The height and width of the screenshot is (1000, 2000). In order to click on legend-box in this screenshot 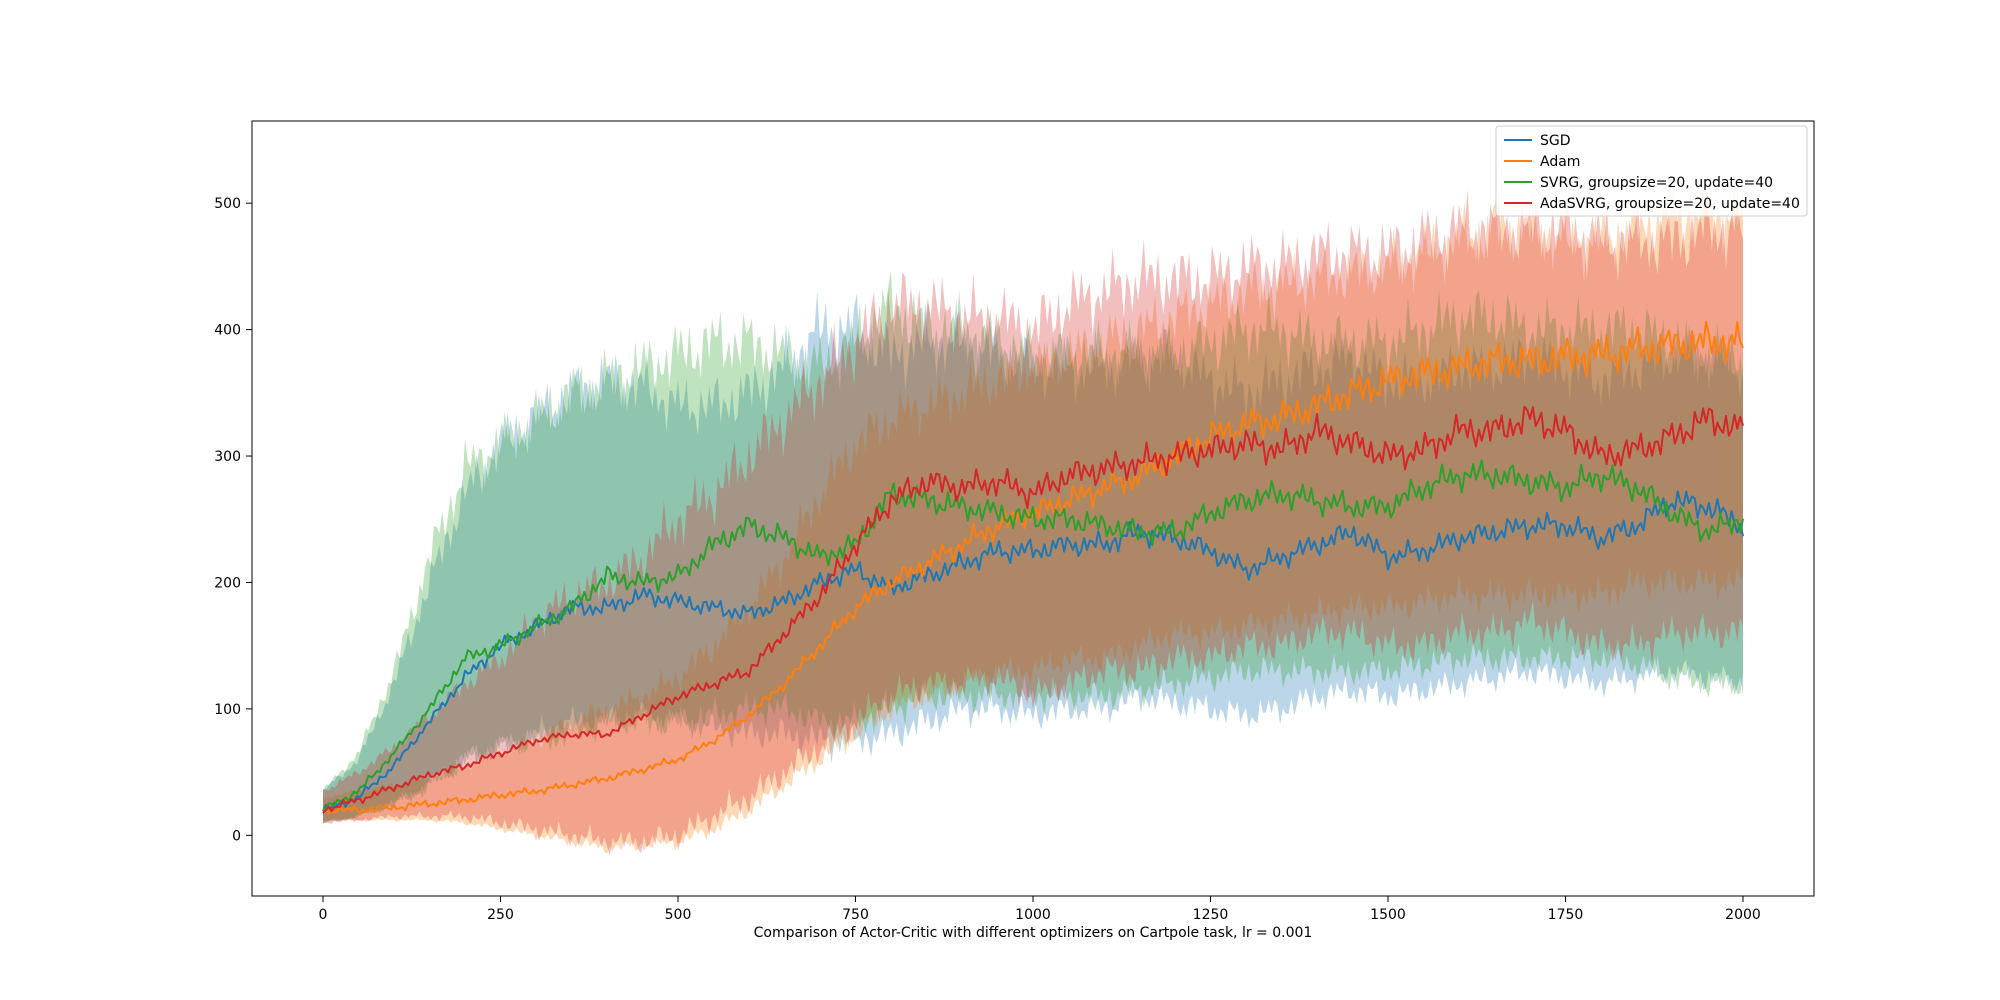, I will do `click(1651, 171)`.